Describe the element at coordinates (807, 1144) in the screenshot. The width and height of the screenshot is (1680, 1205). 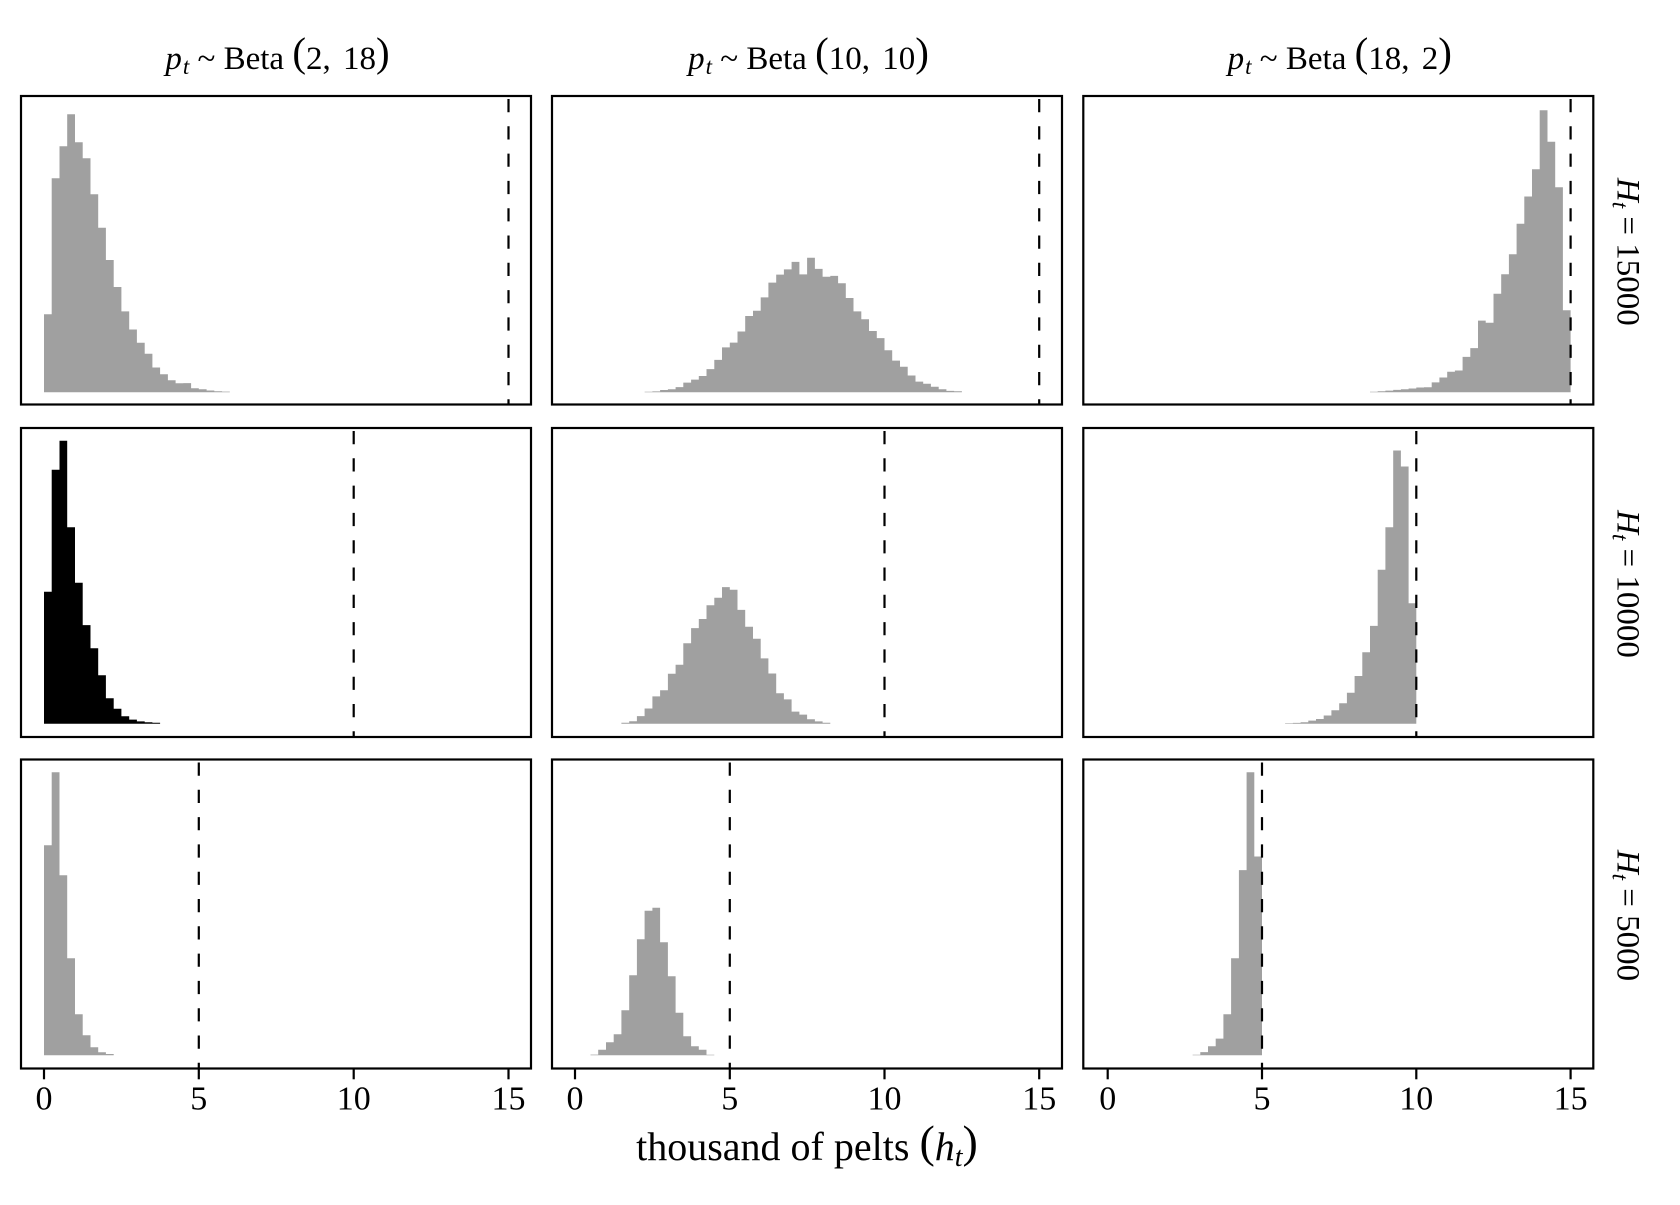
I see `svg-text: thousand of pelts (ht)` at that location.